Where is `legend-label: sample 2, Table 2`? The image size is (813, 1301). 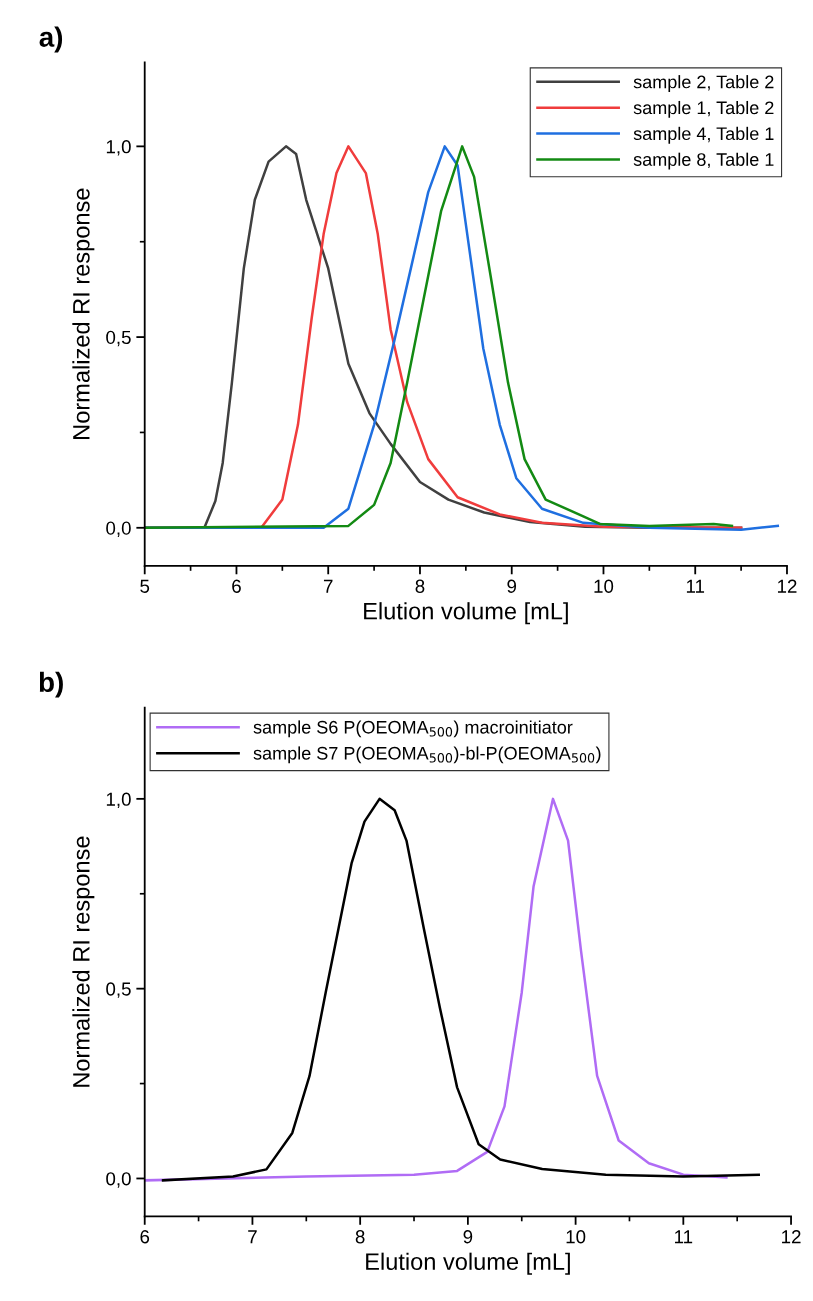
legend-label: sample 2, Table 2 is located at coordinates (703, 83).